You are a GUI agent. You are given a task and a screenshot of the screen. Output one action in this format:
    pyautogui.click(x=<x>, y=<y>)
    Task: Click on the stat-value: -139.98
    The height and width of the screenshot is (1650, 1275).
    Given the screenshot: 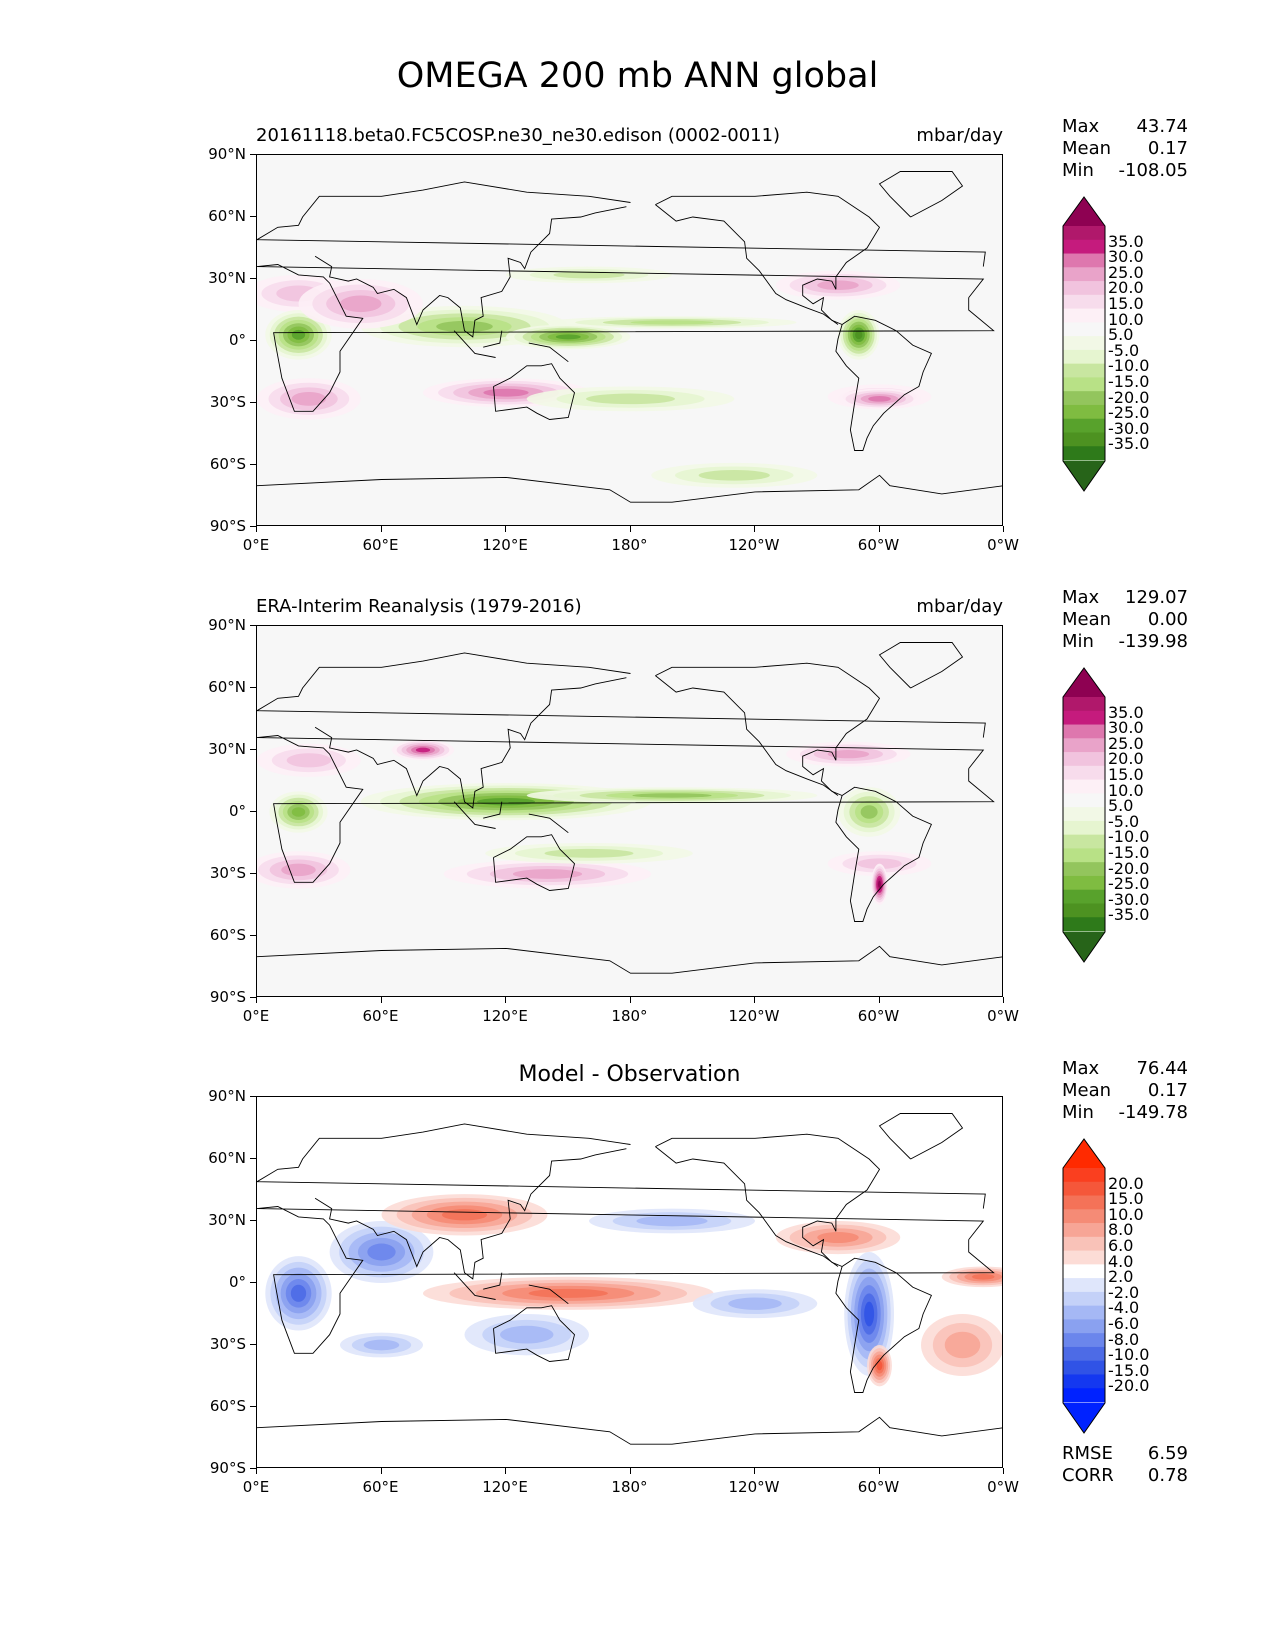 What is the action you would take?
    pyautogui.click(x=1153, y=641)
    